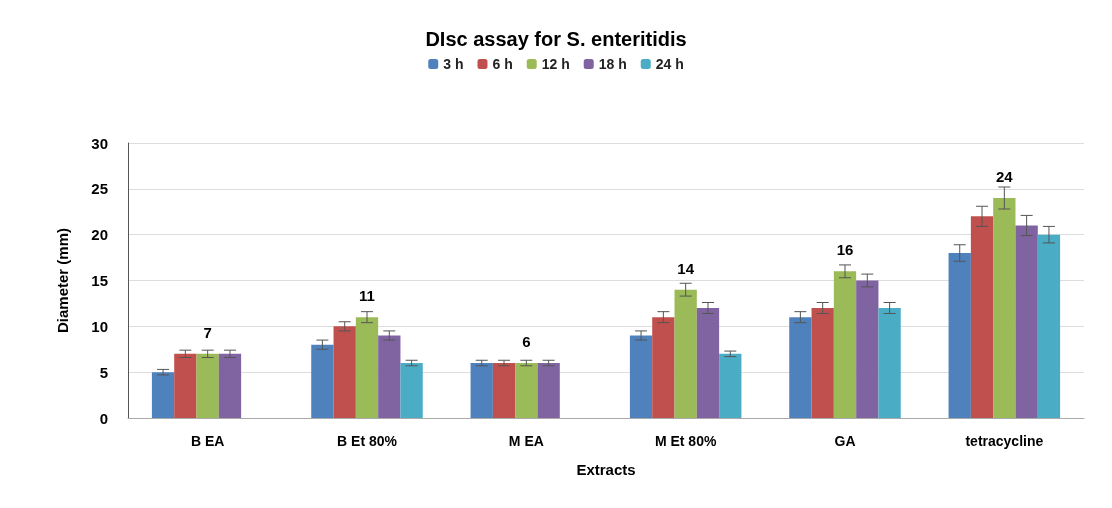  What do you see at coordinates (99, 326) in the screenshot?
I see `y-tick-label: 10` at bounding box center [99, 326].